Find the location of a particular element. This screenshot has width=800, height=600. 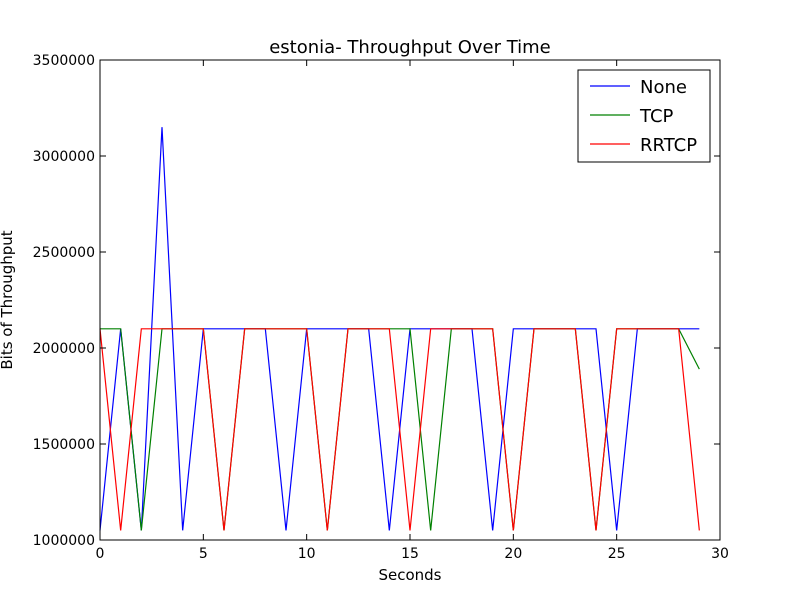

chart-title: estonia- Throughput Over Time is located at coordinates (410, 47).